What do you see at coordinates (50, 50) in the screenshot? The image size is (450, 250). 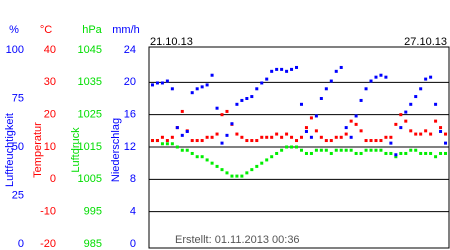 I see `y-tick-label: 40` at bounding box center [50, 50].